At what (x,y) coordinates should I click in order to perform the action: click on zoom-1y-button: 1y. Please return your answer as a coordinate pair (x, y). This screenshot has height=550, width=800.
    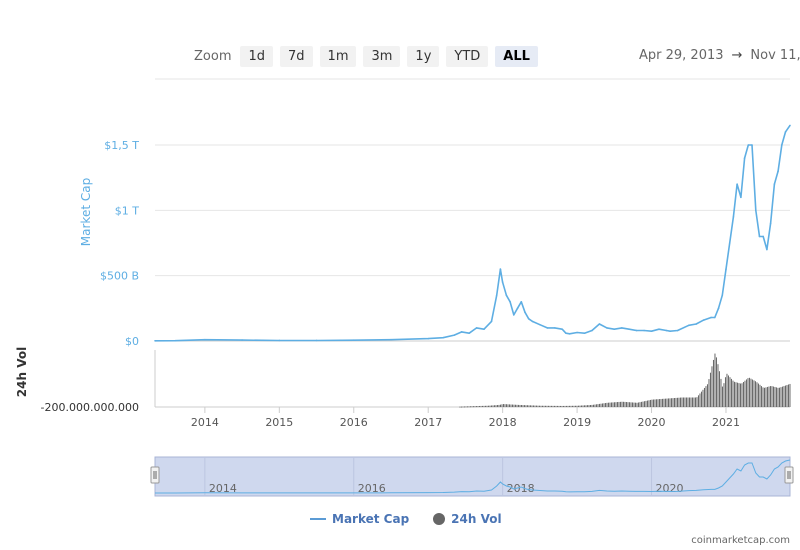
    Looking at the image, I should click on (423, 56).